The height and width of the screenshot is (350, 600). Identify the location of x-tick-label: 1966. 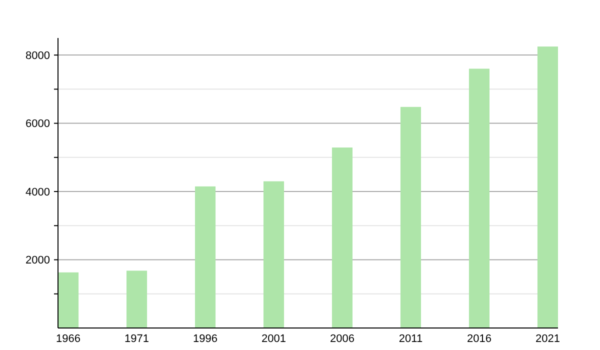
(68, 339).